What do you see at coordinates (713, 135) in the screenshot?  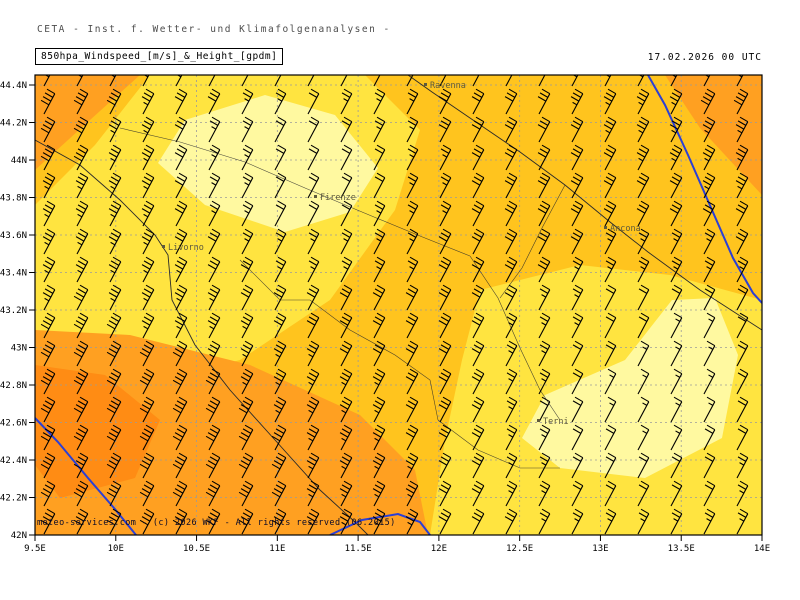 I see `windspeed-region-orange` at bounding box center [713, 135].